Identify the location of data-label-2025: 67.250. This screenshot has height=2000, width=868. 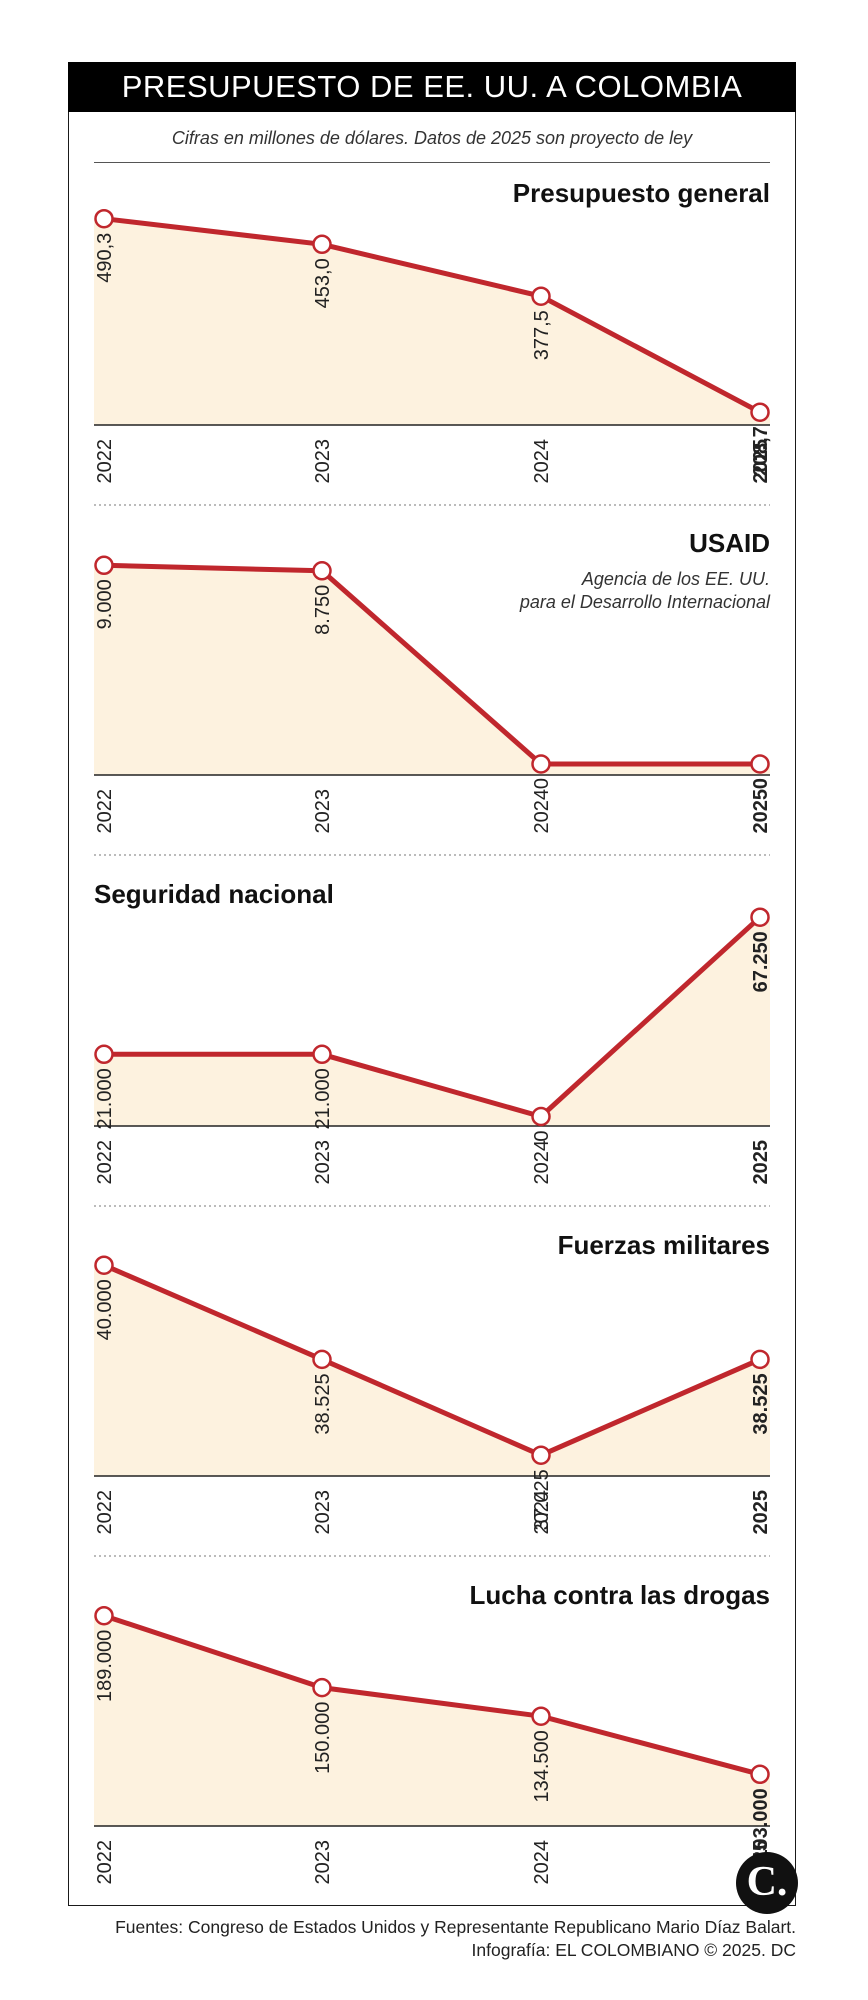
(761, 961).